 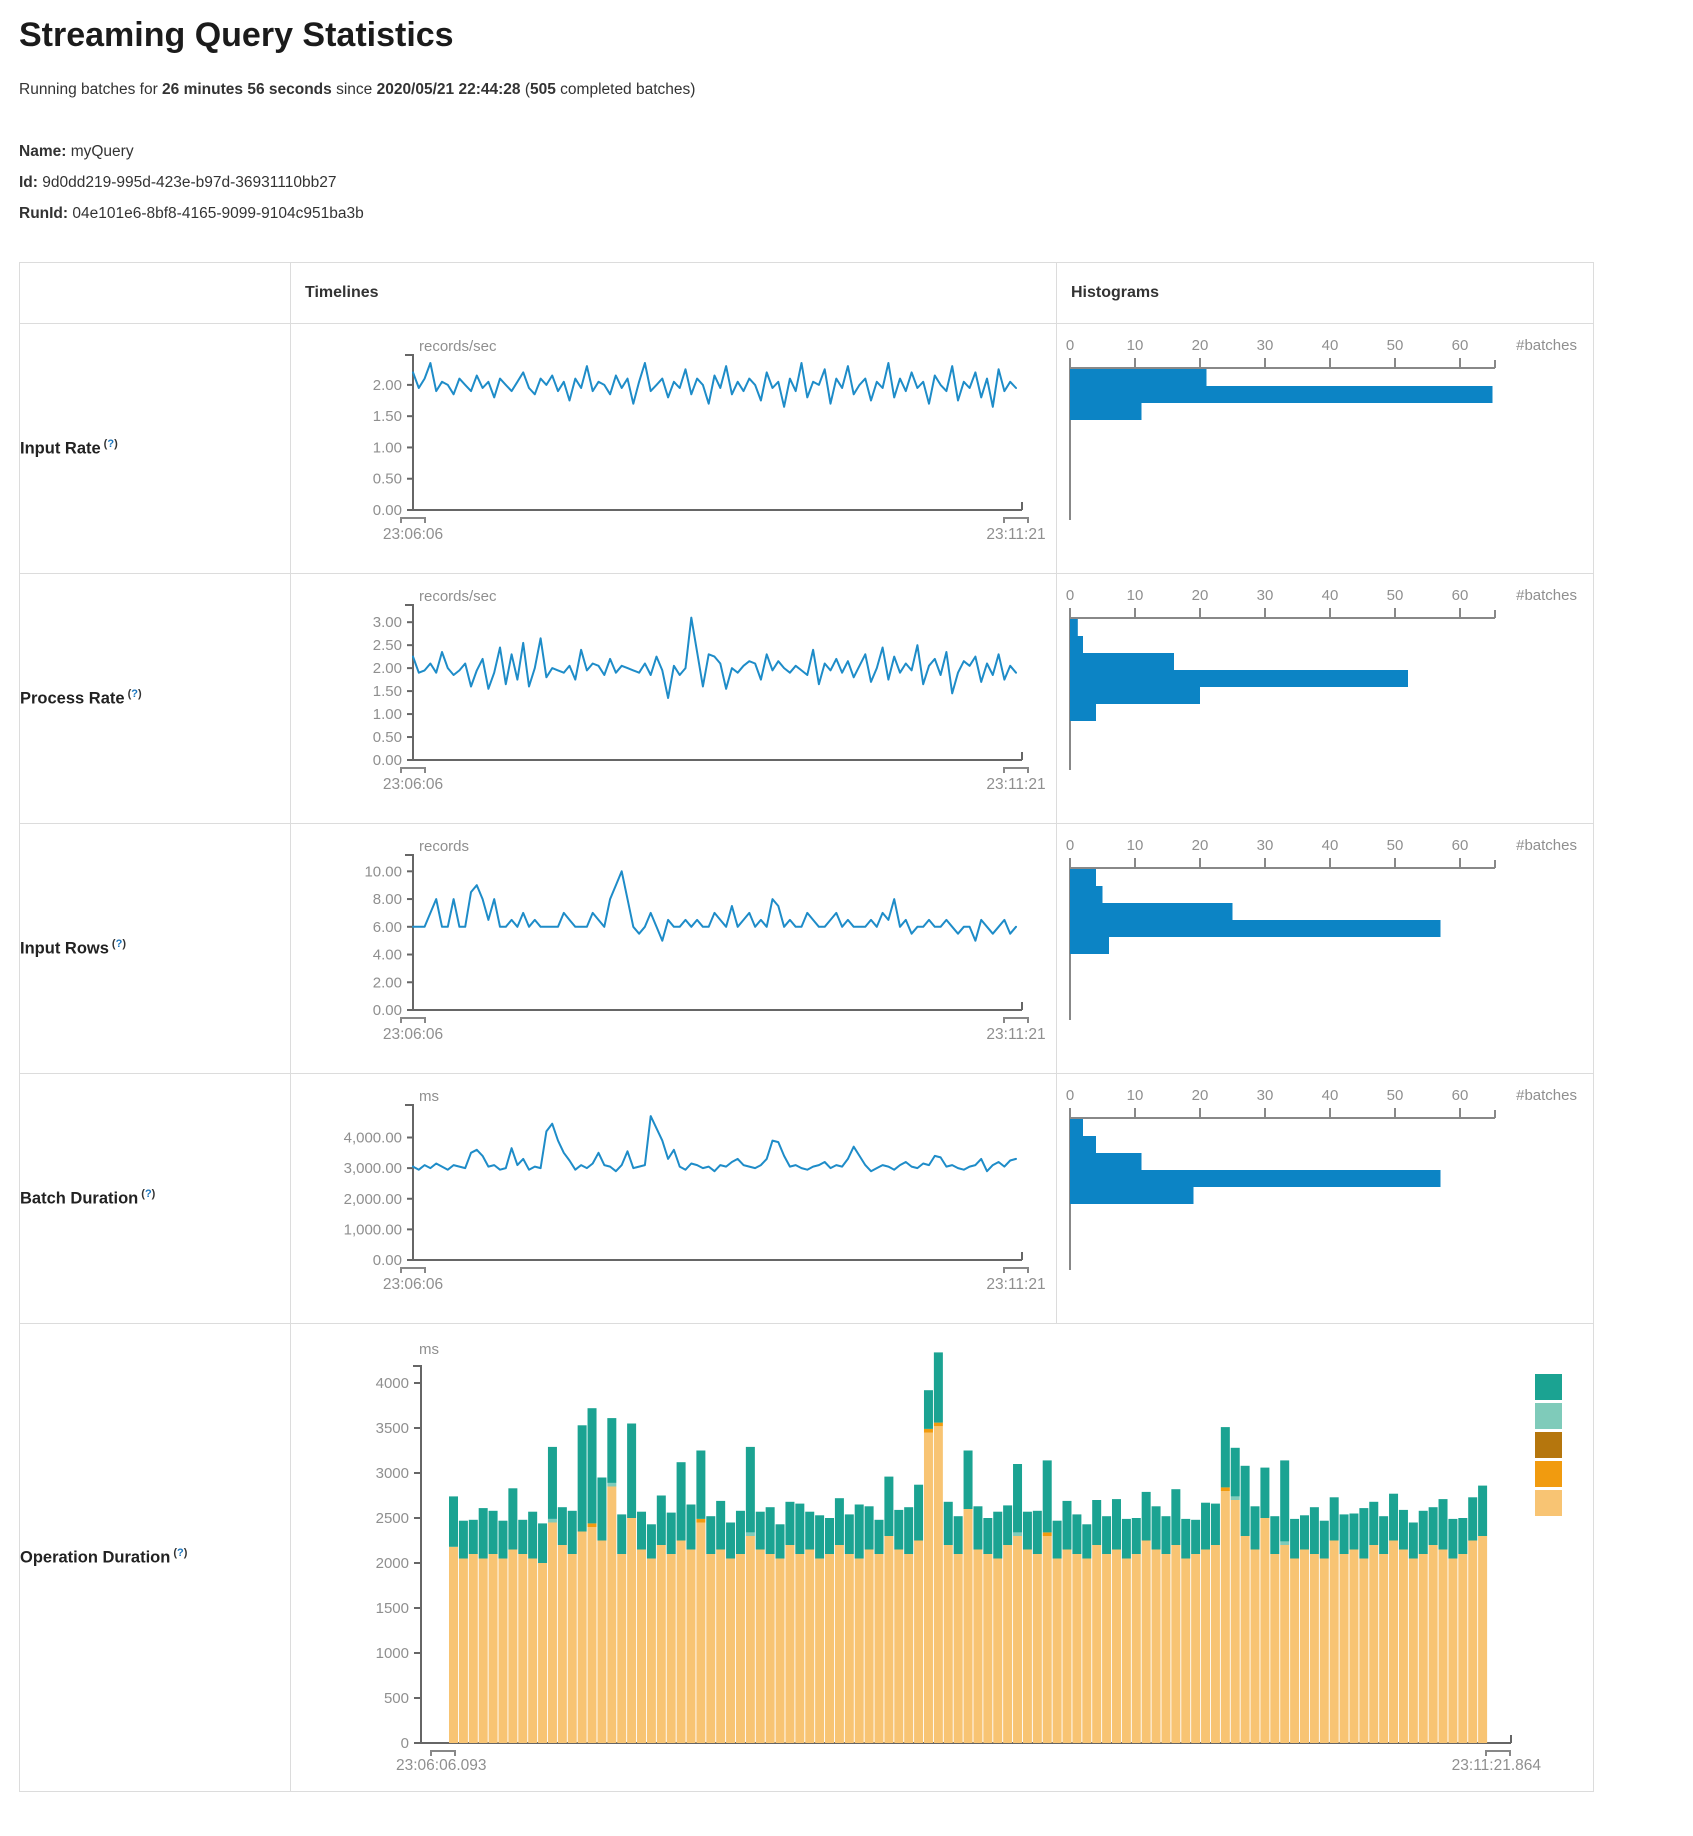 I want to click on svg-text: 8.00, so click(x=387, y=899).